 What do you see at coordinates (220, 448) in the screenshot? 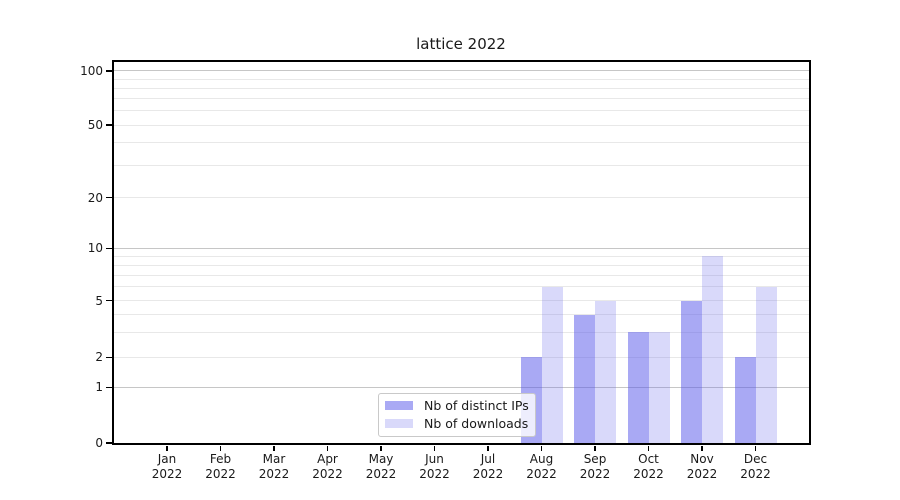
I see `x-tick-feb` at bounding box center [220, 448].